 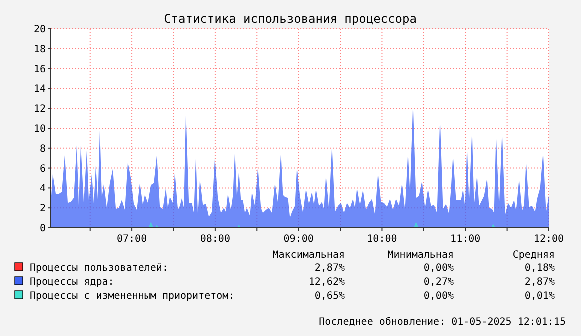 I want to click on y-tick-label: 6, so click(x=43, y=169).